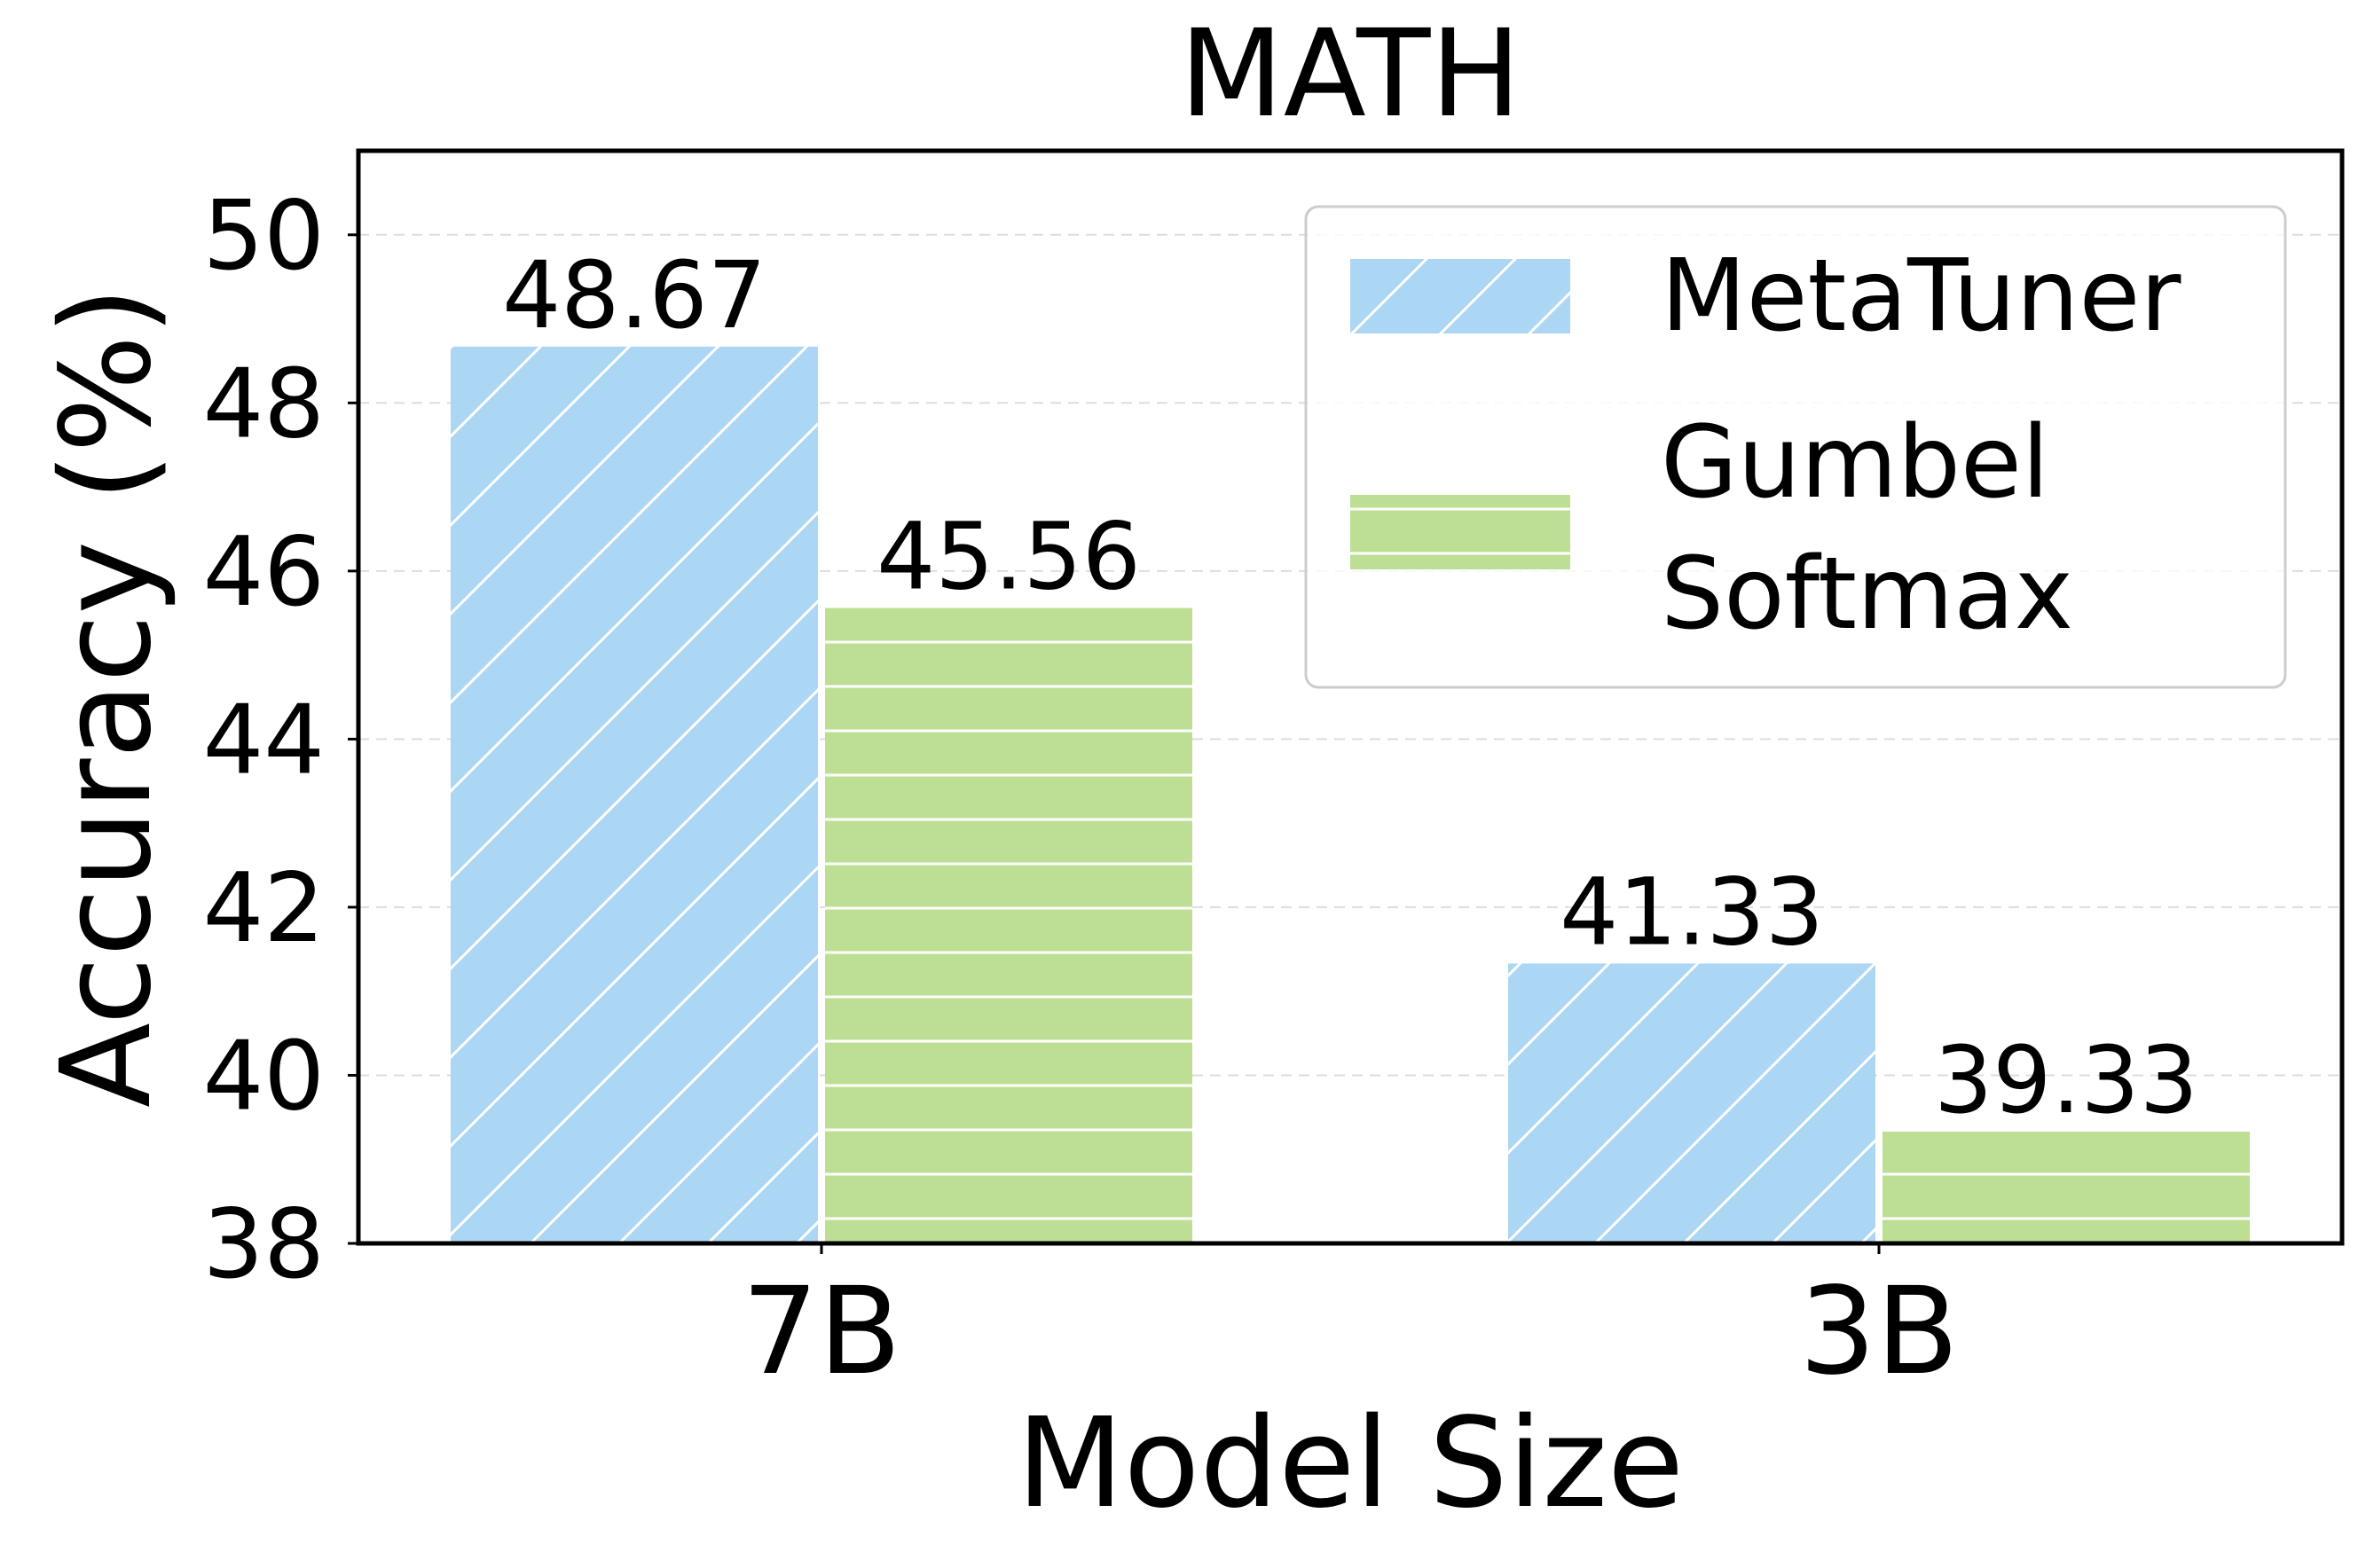 The height and width of the screenshot is (1568, 2366). What do you see at coordinates (1879, 1332) in the screenshot?
I see `x-tick-label-3B: 3B` at bounding box center [1879, 1332].